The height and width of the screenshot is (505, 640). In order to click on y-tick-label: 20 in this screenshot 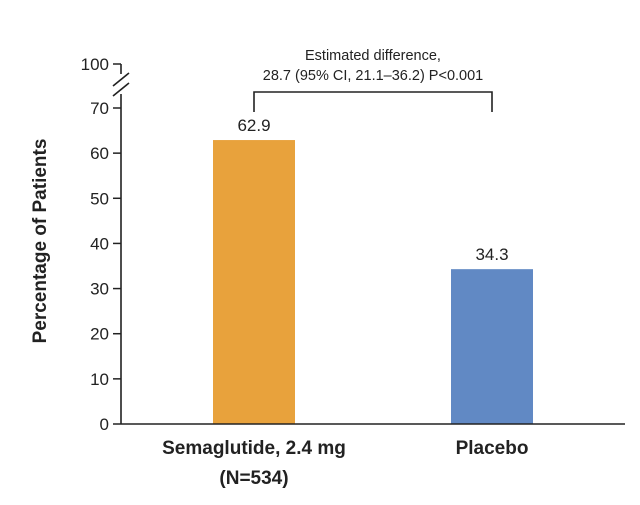, I will do `click(99, 334)`.